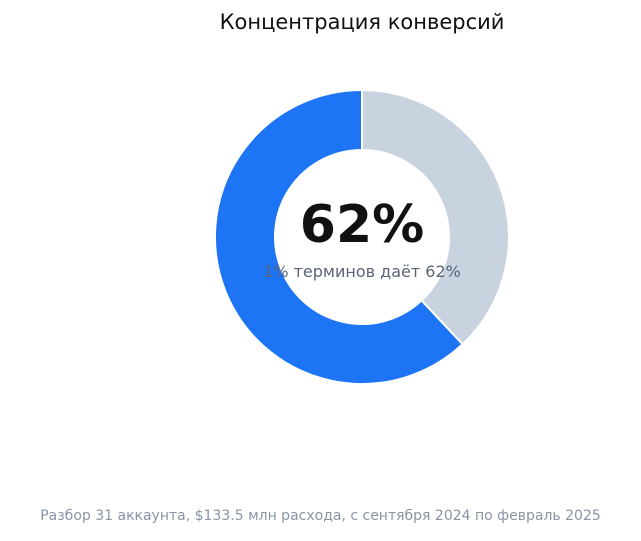  What do you see at coordinates (362, 225) in the screenshot?
I see `center-value-label: 62%` at bounding box center [362, 225].